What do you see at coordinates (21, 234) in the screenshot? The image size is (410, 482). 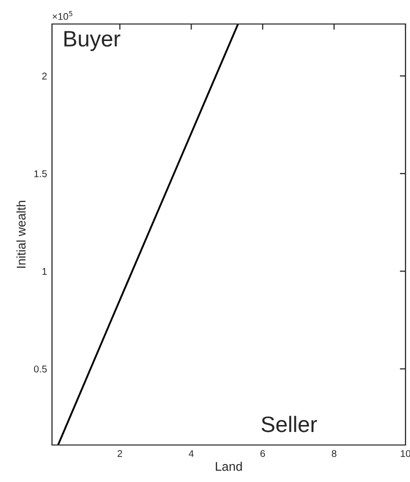 I see `y-axis-title: Initial wealth` at bounding box center [21, 234].